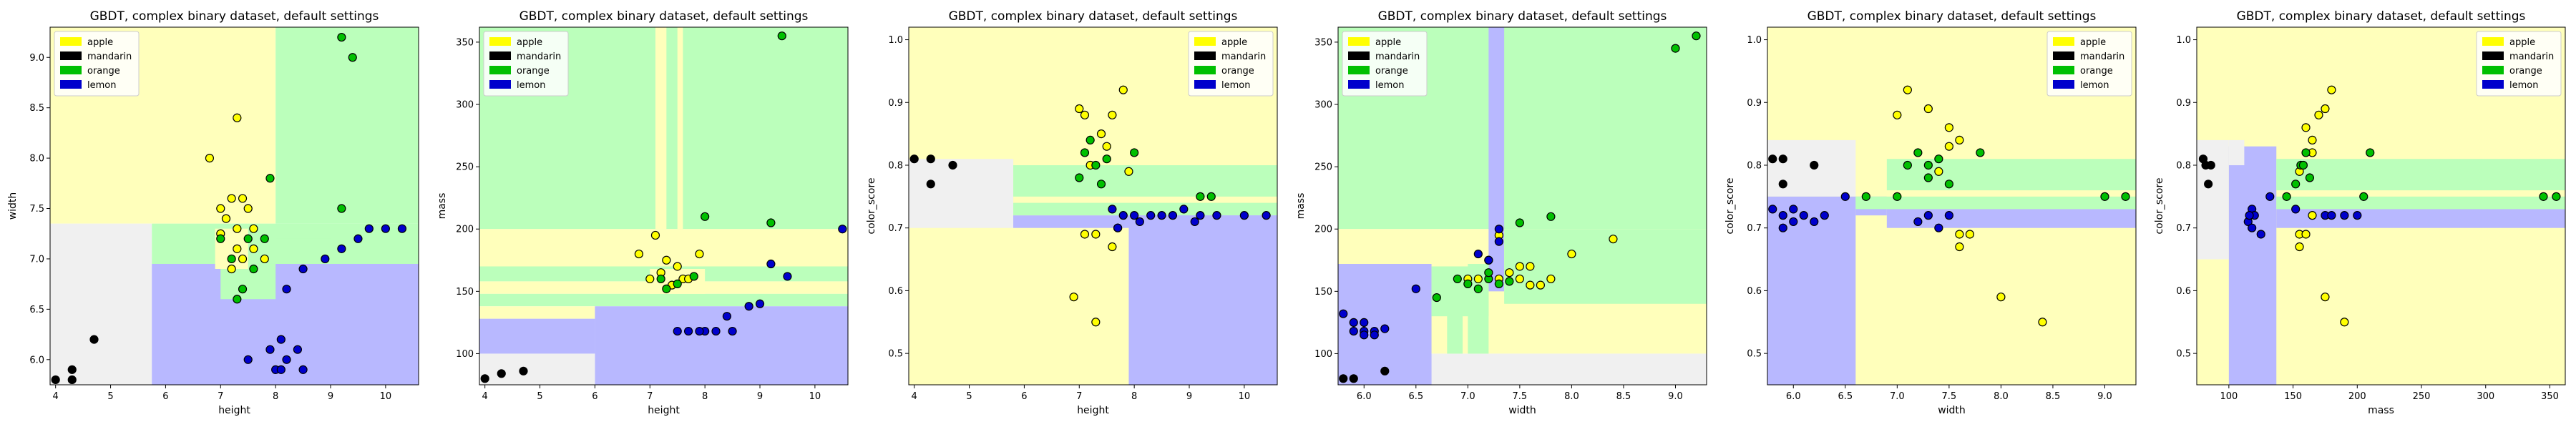 The image size is (2576, 432). Describe the element at coordinates (165, 396) in the screenshot. I see `x-tick-label: 6` at that location.